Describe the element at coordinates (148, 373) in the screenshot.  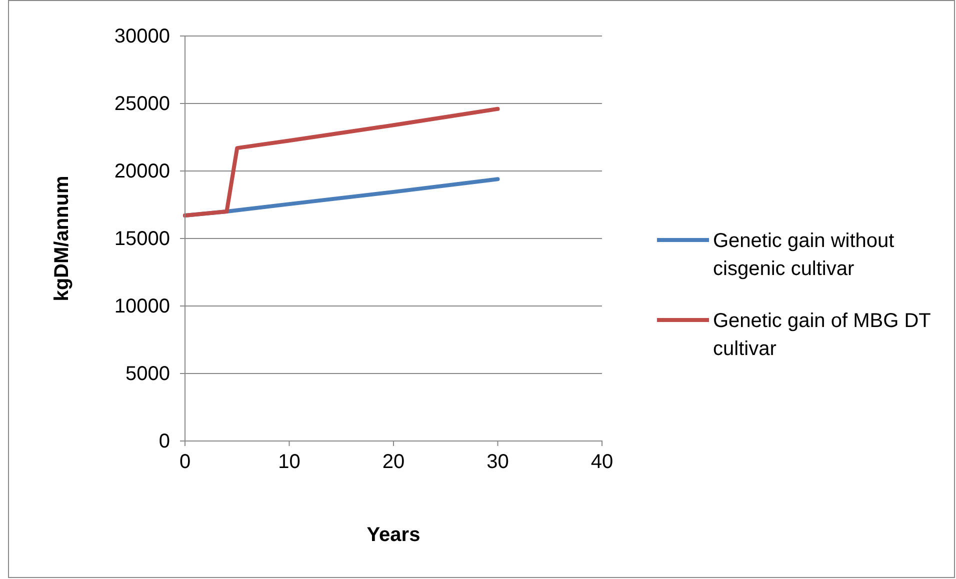
I see `y-tick-label: 5000` at that location.